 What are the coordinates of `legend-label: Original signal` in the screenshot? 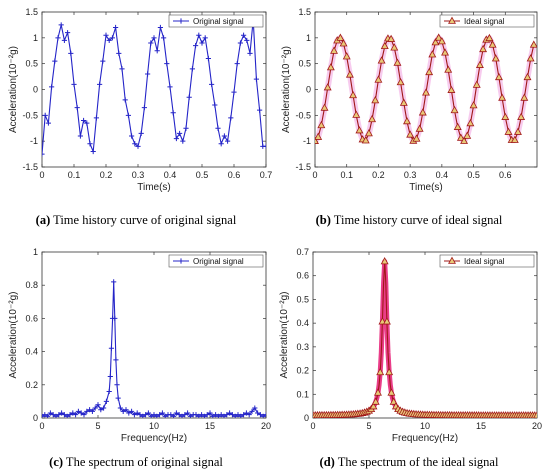 It's located at (218, 261).